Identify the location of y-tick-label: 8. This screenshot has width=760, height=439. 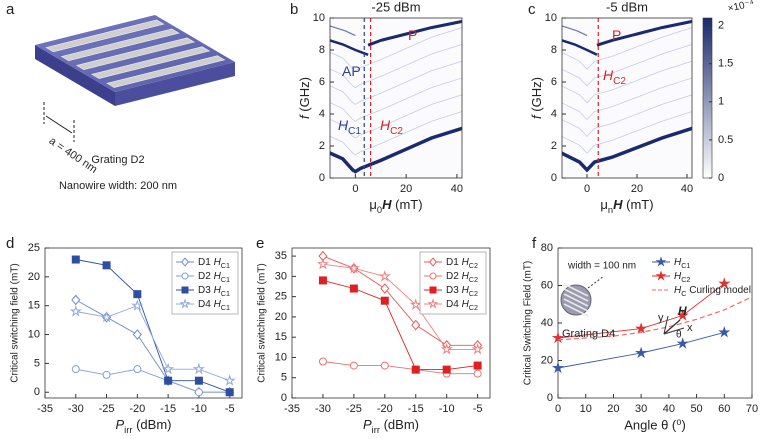
(322, 50).